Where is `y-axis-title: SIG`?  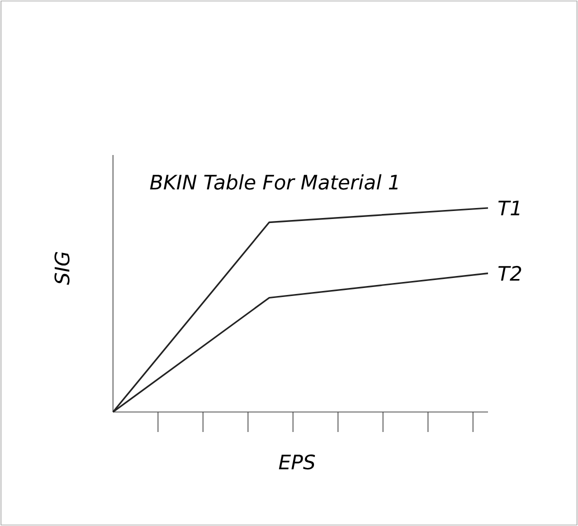
y-axis-title: SIG is located at coordinates (62, 268).